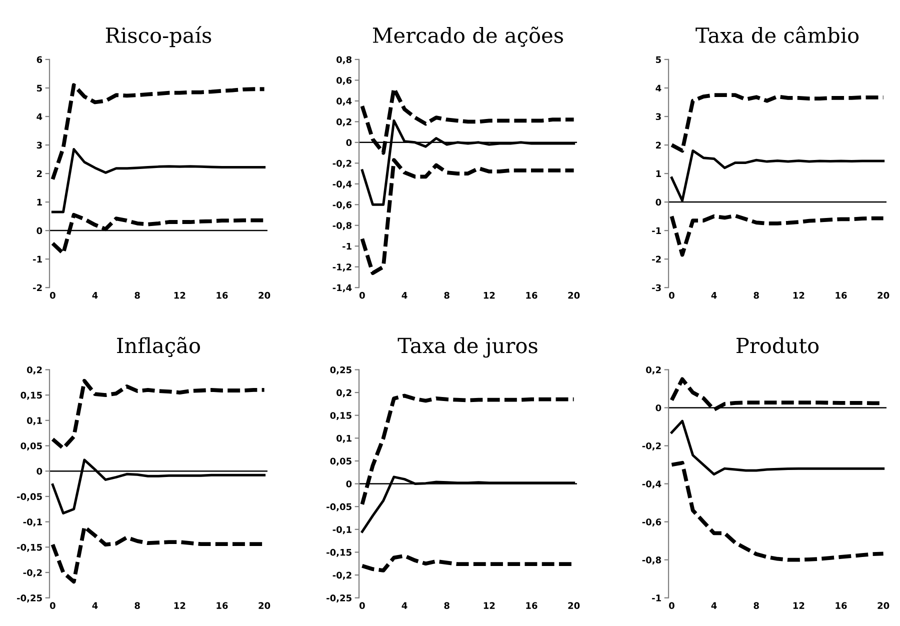 The height and width of the screenshot is (626, 900). I want to click on y-tick-label: -0,2, so click(651, 446).